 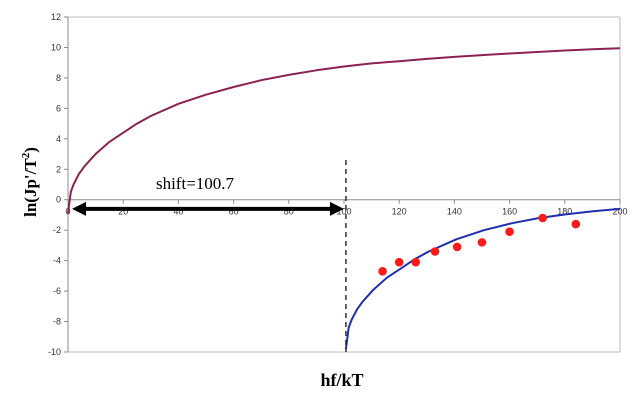 I want to click on x-tick-label: 40, so click(x=178, y=212).